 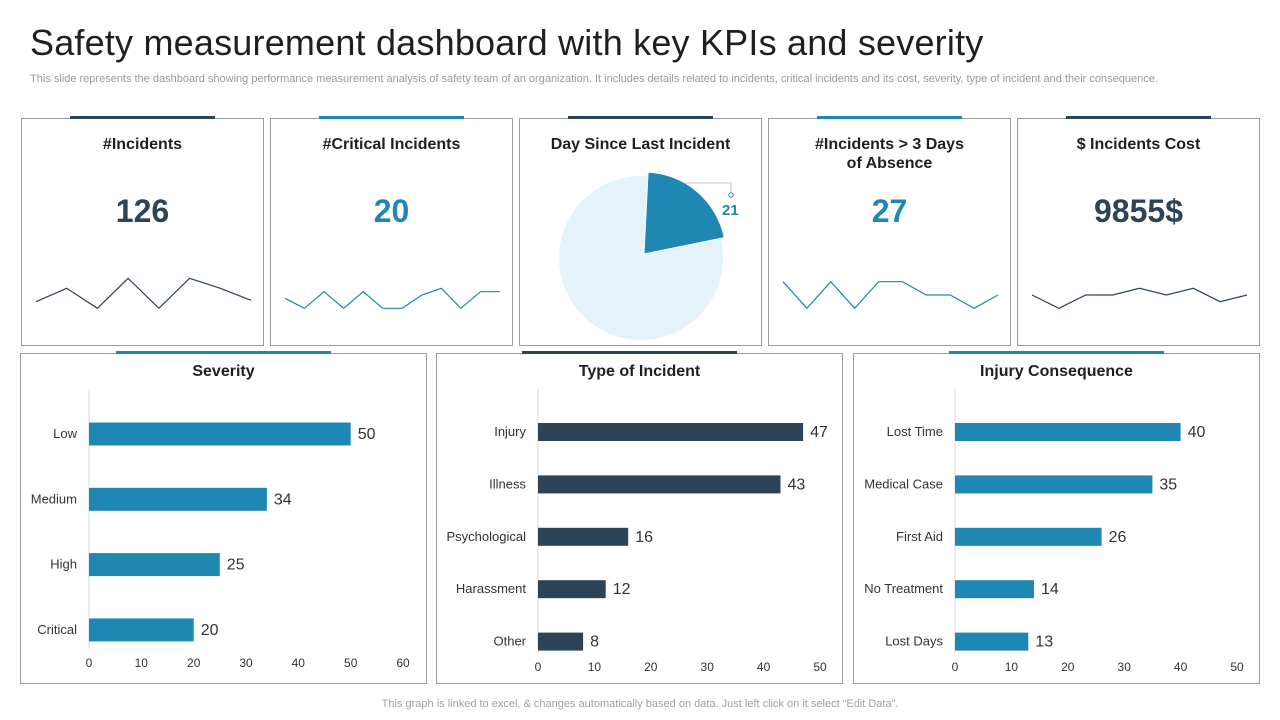 I want to click on category-label: Medium, so click(x=54, y=498).